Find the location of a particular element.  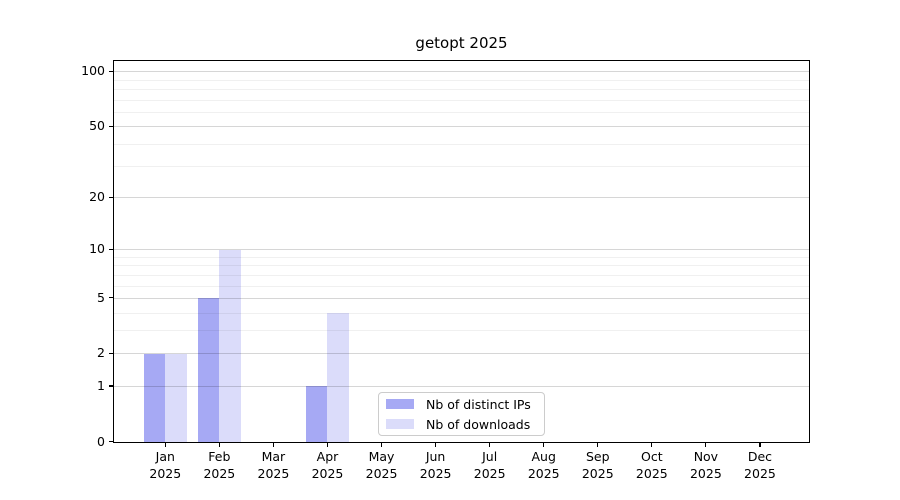

y-tick-label-50: 50 is located at coordinates (97, 126).